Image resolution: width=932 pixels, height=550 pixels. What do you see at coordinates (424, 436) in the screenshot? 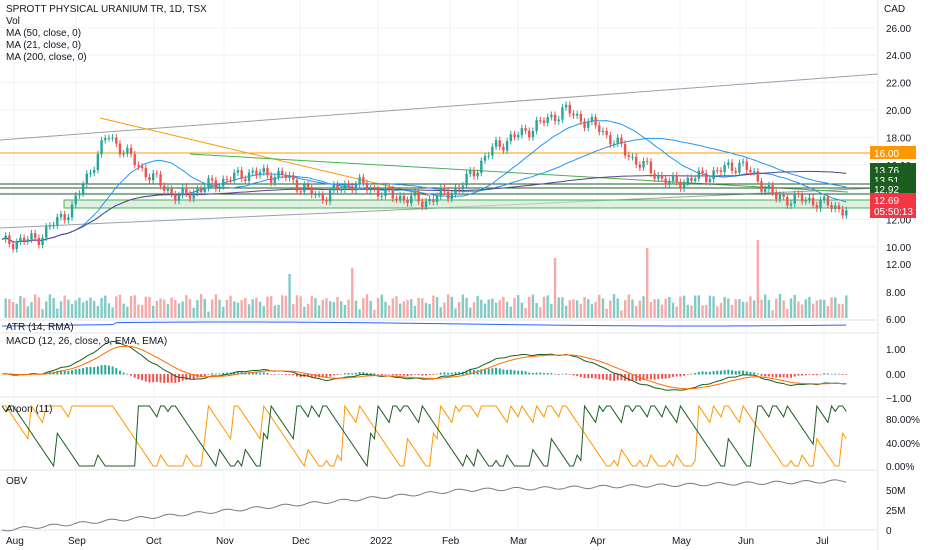
I see `aroon-down-line` at bounding box center [424, 436].